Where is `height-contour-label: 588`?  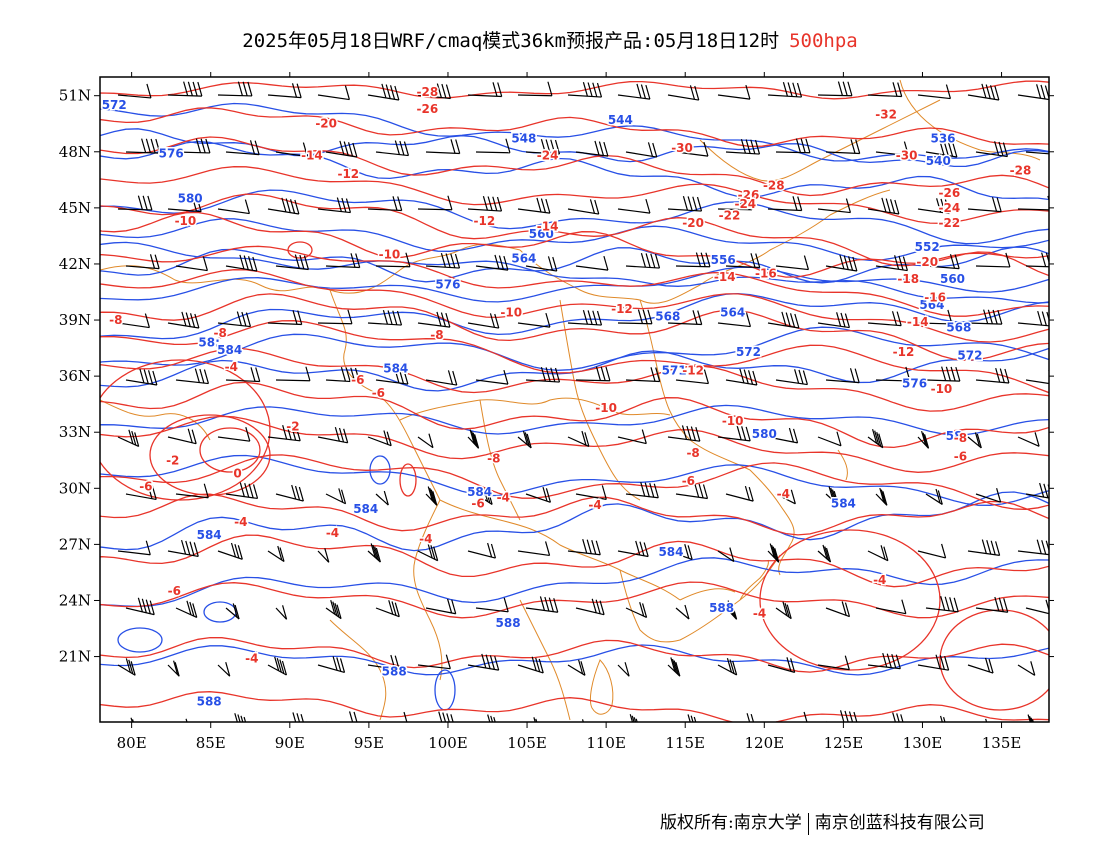 height-contour-label: 588 is located at coordinates (721, 608).